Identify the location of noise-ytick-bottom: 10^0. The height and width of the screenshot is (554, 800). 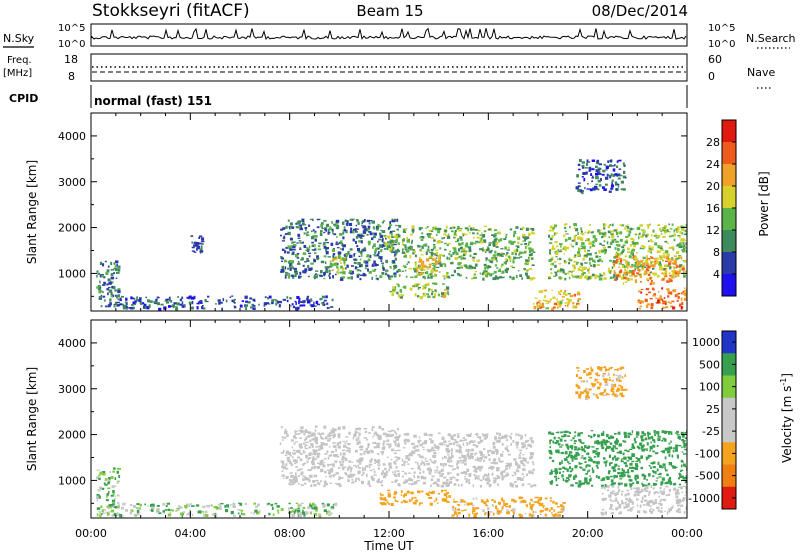
(71, 44).